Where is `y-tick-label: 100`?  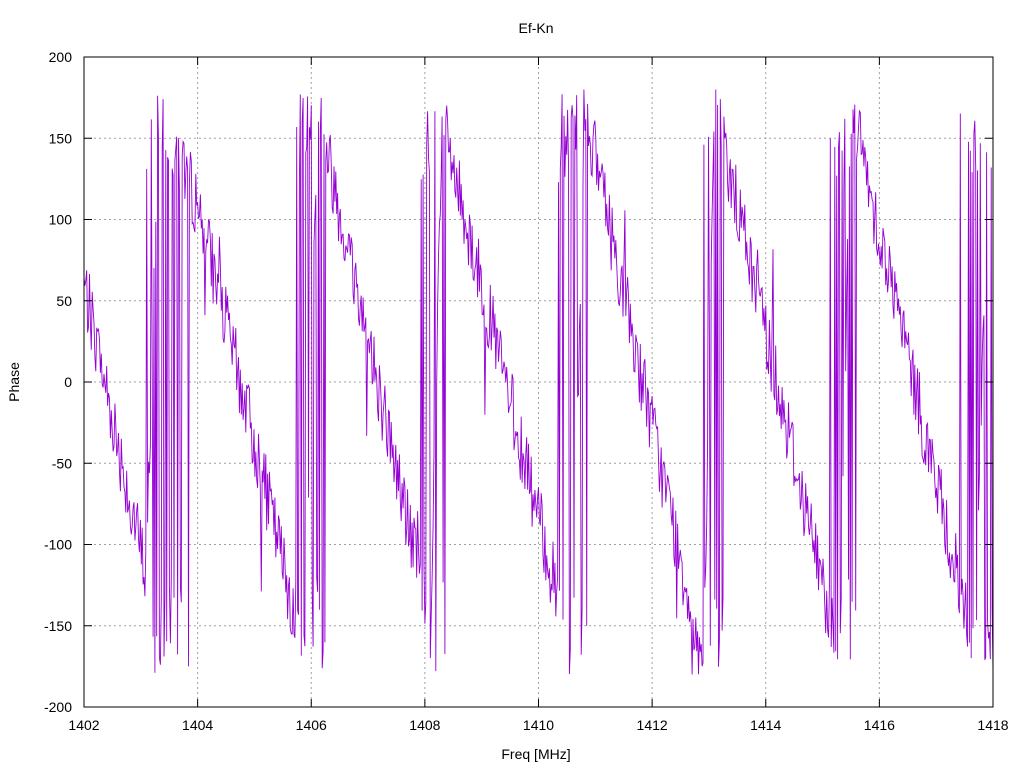 y-tick-label: 100 is located at coordinates (61, 220).